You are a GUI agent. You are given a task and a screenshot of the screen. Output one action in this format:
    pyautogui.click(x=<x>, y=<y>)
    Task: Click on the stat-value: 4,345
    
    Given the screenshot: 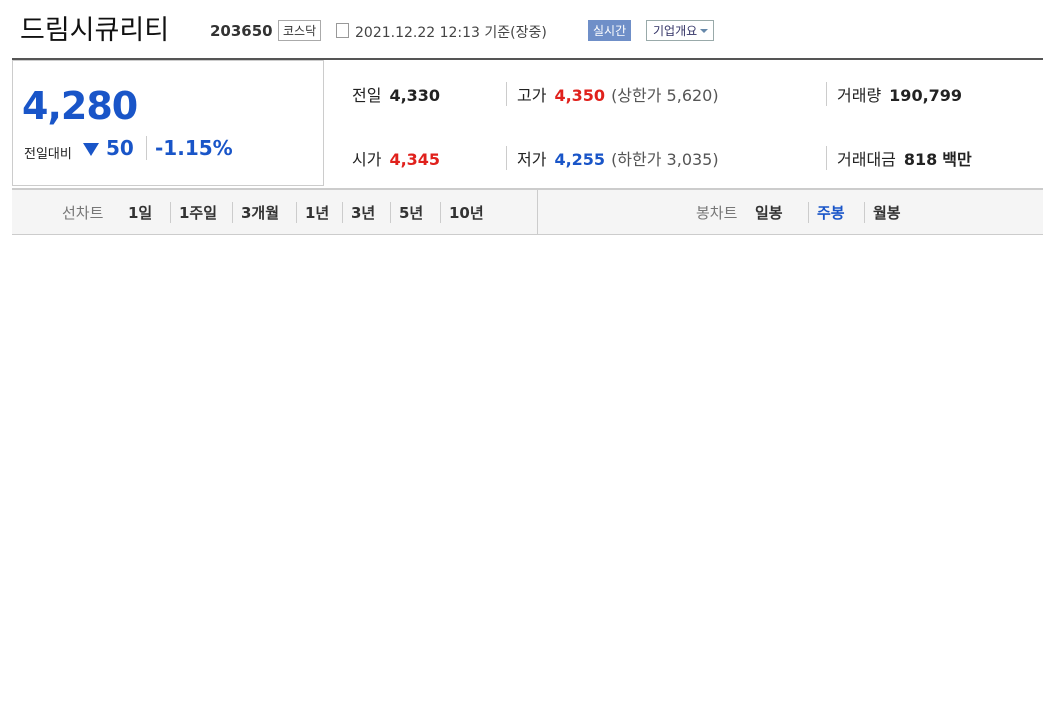 What is the action you would take?
    pyautogui.click(x=415, y=159)
    